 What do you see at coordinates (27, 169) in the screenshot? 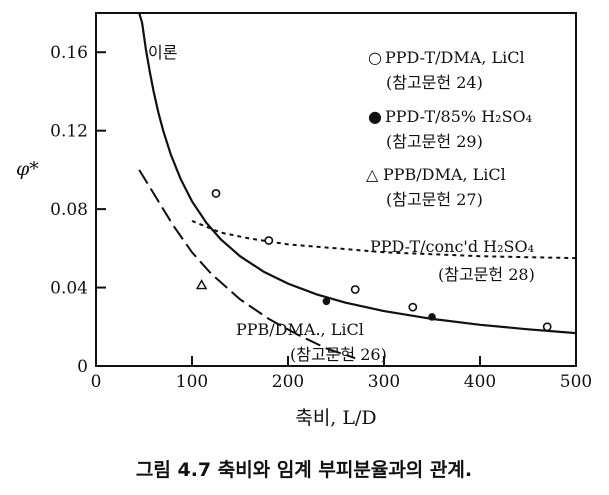
I see `y-axis-label: φ*` at bounding box center [27, 169].